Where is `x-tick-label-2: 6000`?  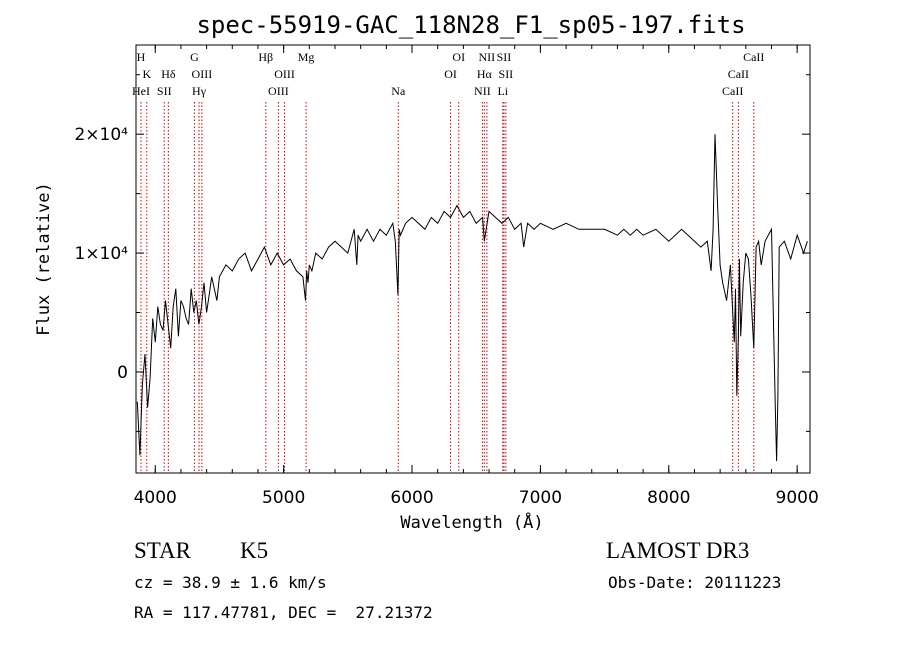
x-tick-label-2: 6000 is located at coordinates (411, 498).